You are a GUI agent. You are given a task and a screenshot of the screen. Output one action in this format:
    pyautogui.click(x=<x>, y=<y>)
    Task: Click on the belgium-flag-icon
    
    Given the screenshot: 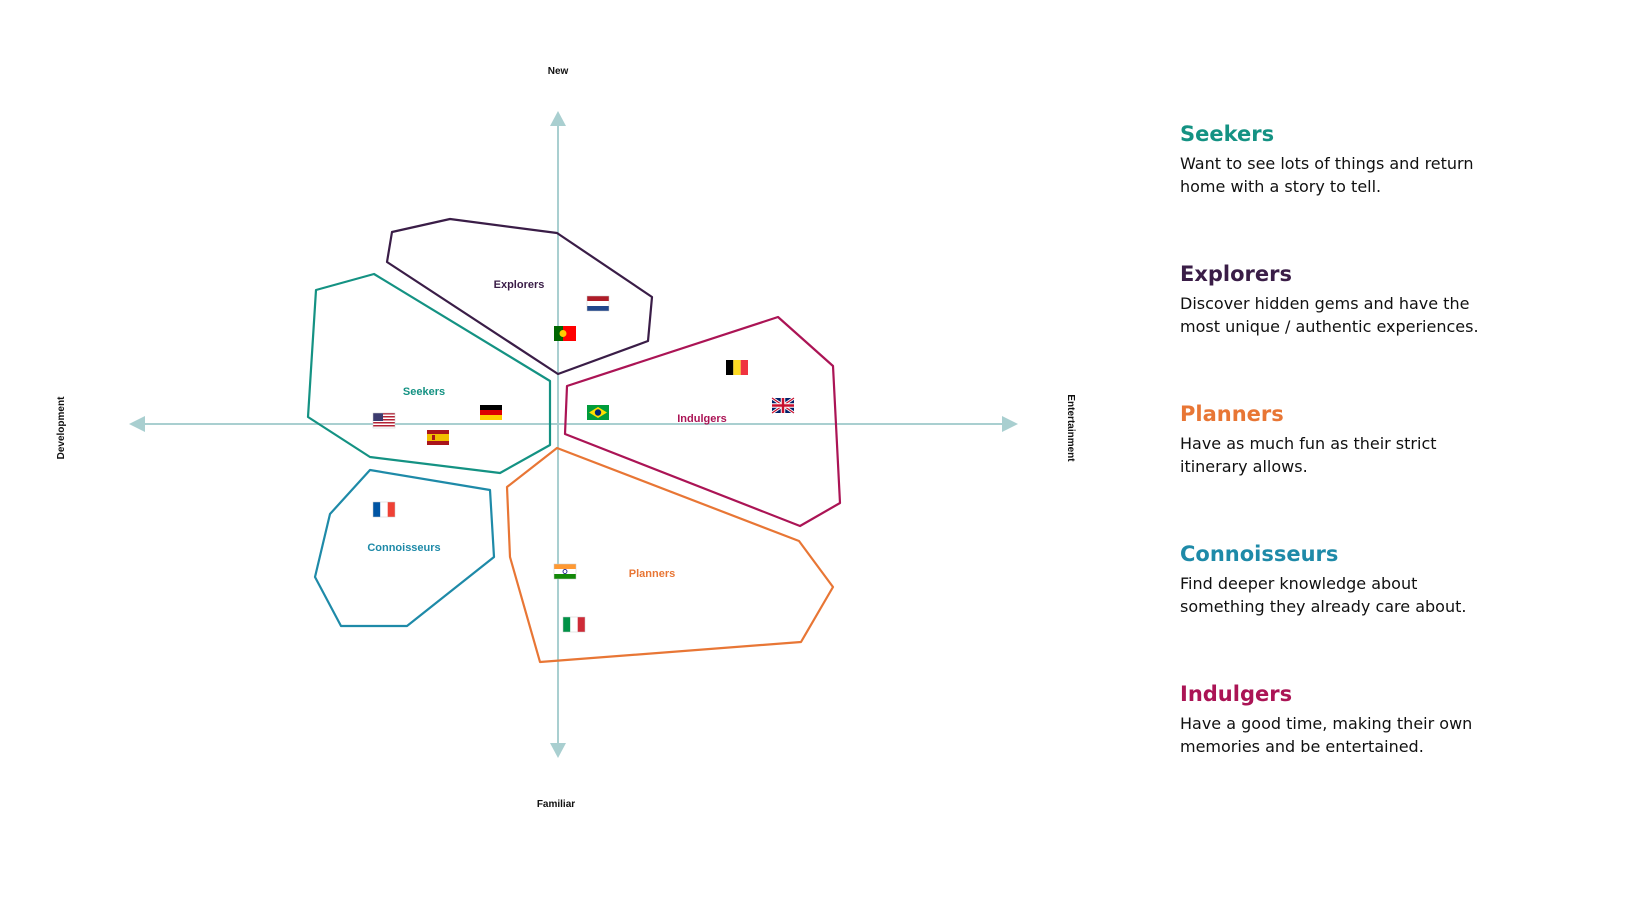 What is the action you would take?
    pyautogui.click(x=737, y=367)
    